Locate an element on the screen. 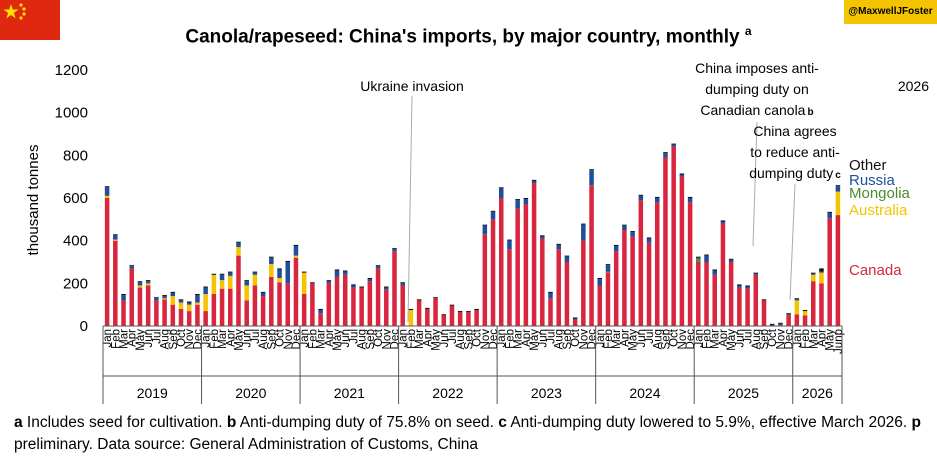 The width and height of the screenshot is (937, 469). footnote-b-key: b is located at coordinates (231, 422).